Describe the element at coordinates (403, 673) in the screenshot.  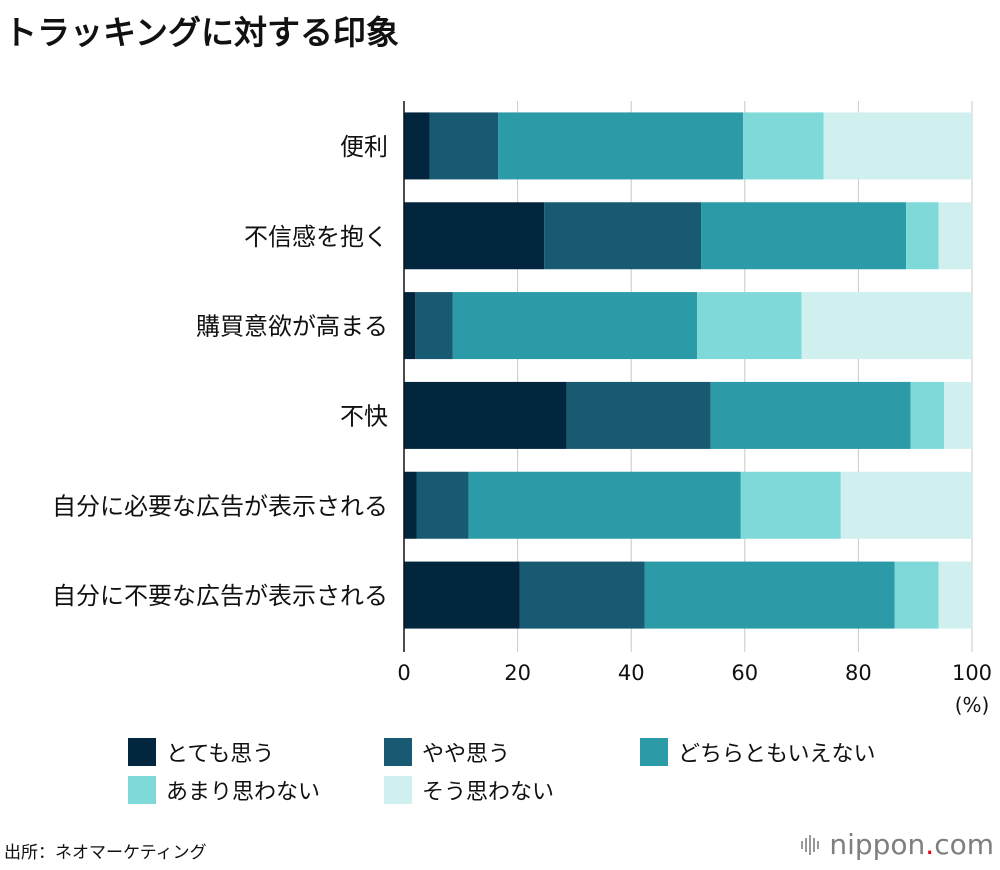
I see `x-tick-label: 0` at that location.